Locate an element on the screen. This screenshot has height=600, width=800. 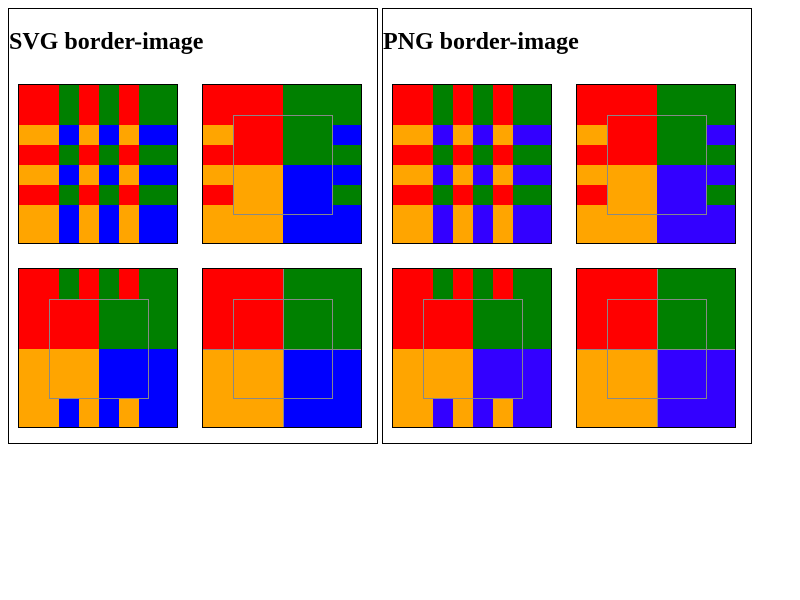
png-box-repeat-stretch is located at coordinates (472, 348).